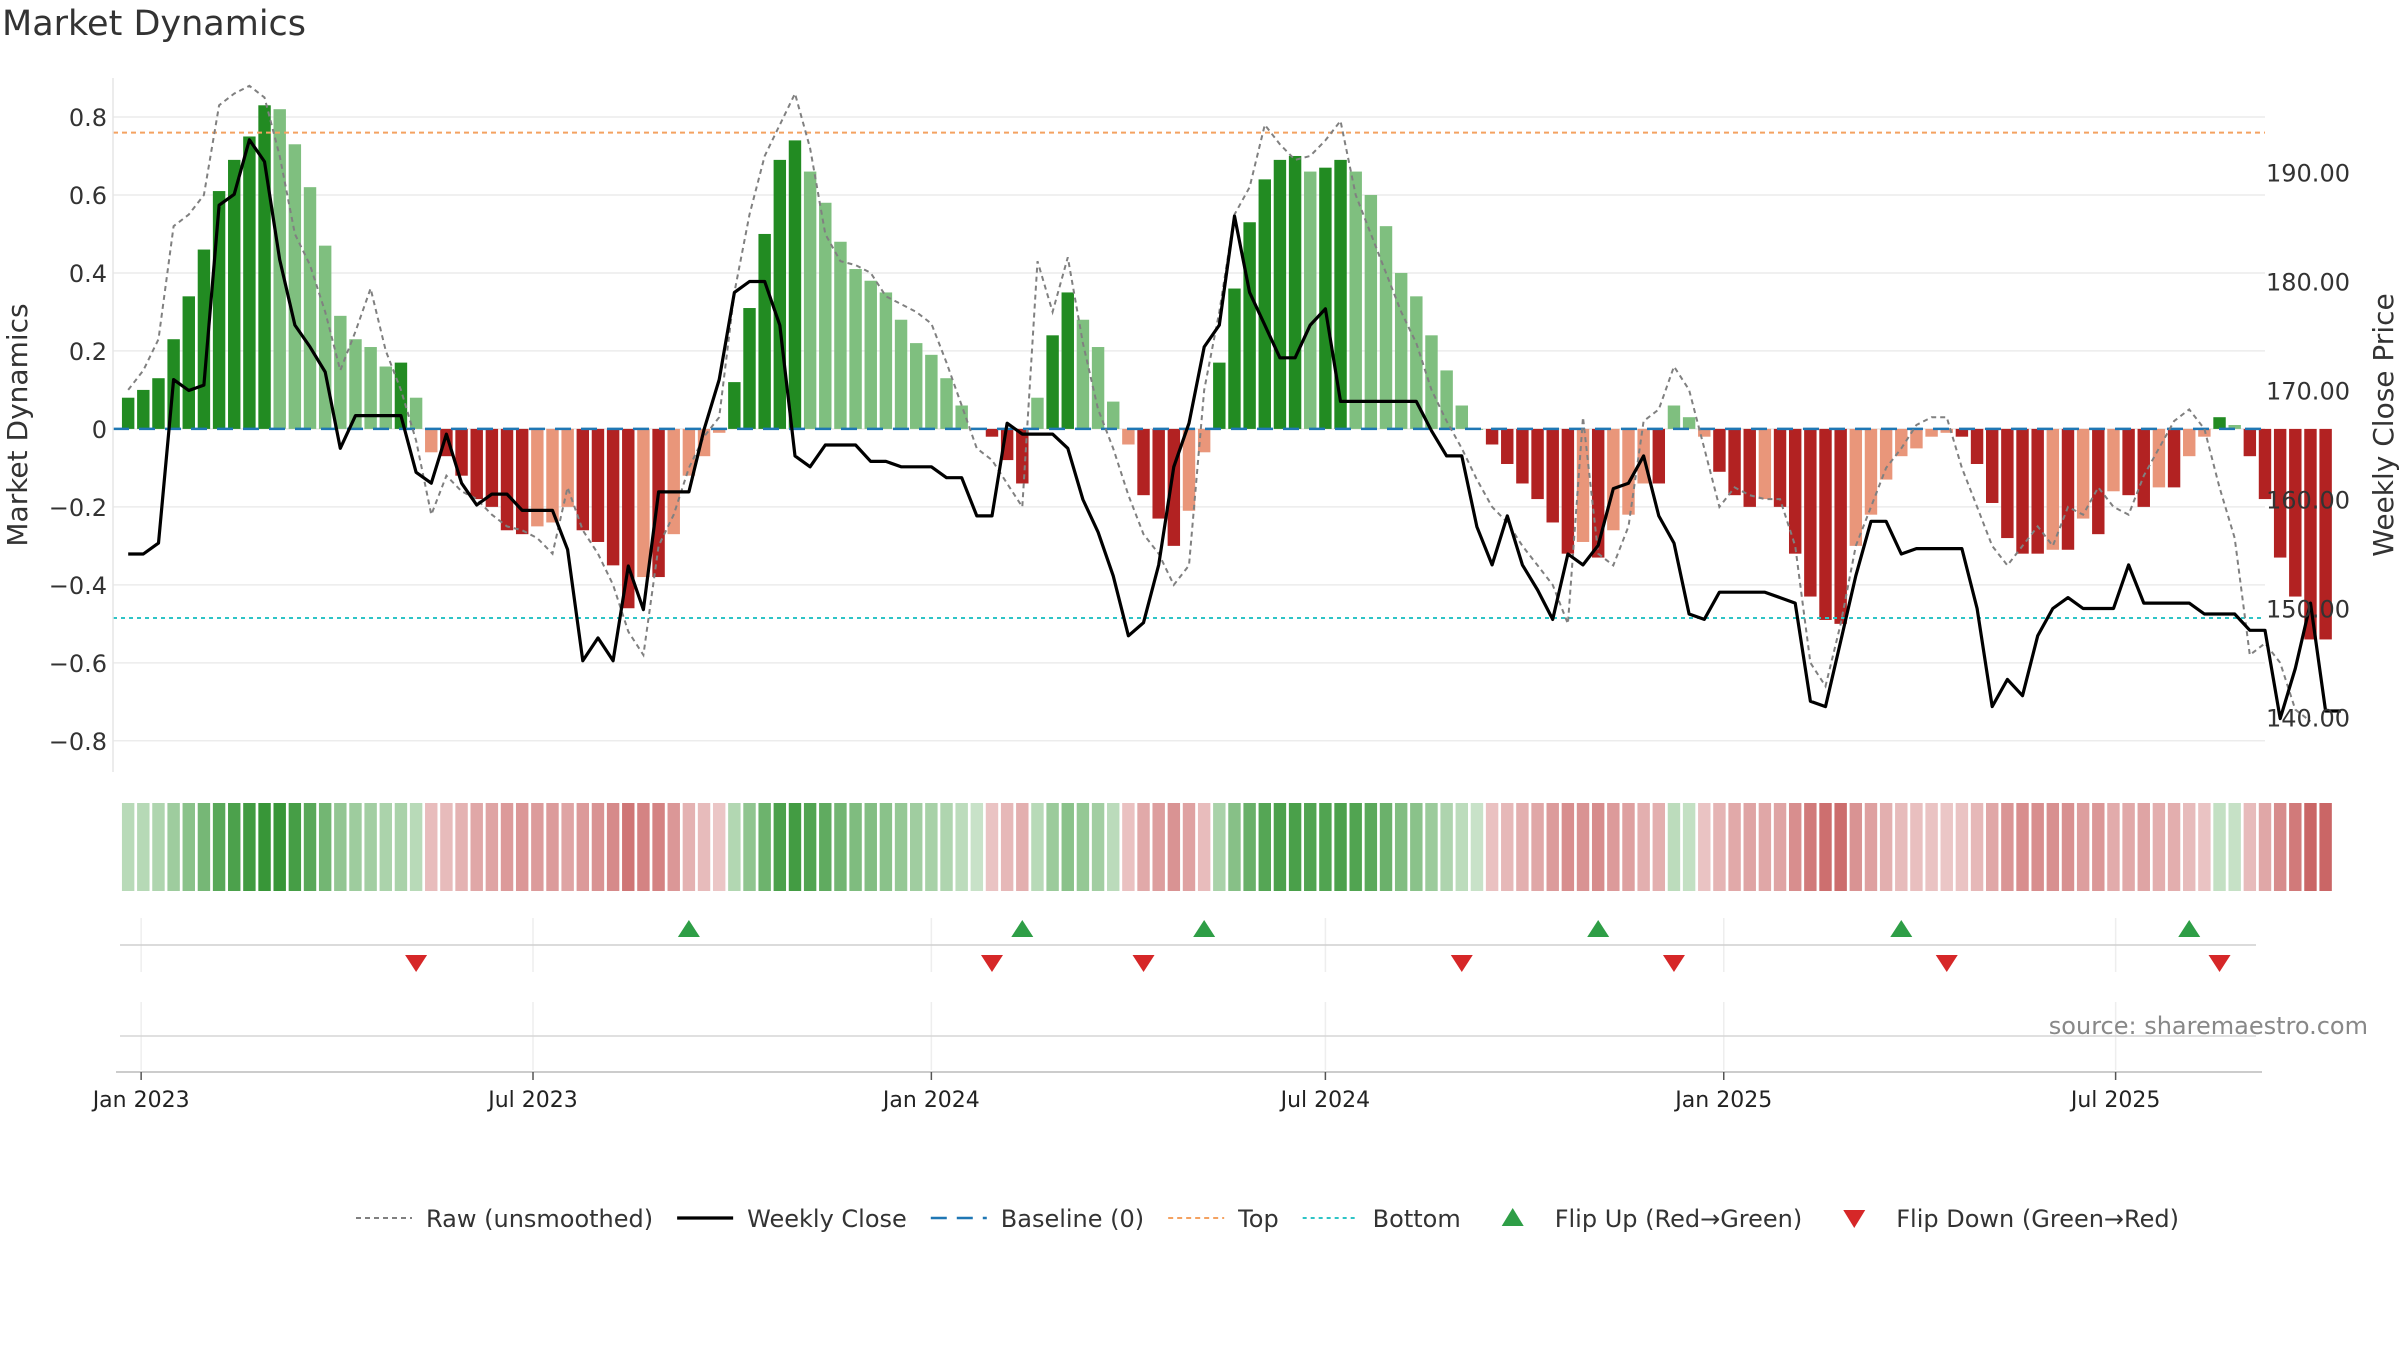 The width and height of the screenshot is (2400, 1350). Describe the element at coordinates (17, 424) in the screenshot. I see `y-axis-title: Market Dynamics` at that location.